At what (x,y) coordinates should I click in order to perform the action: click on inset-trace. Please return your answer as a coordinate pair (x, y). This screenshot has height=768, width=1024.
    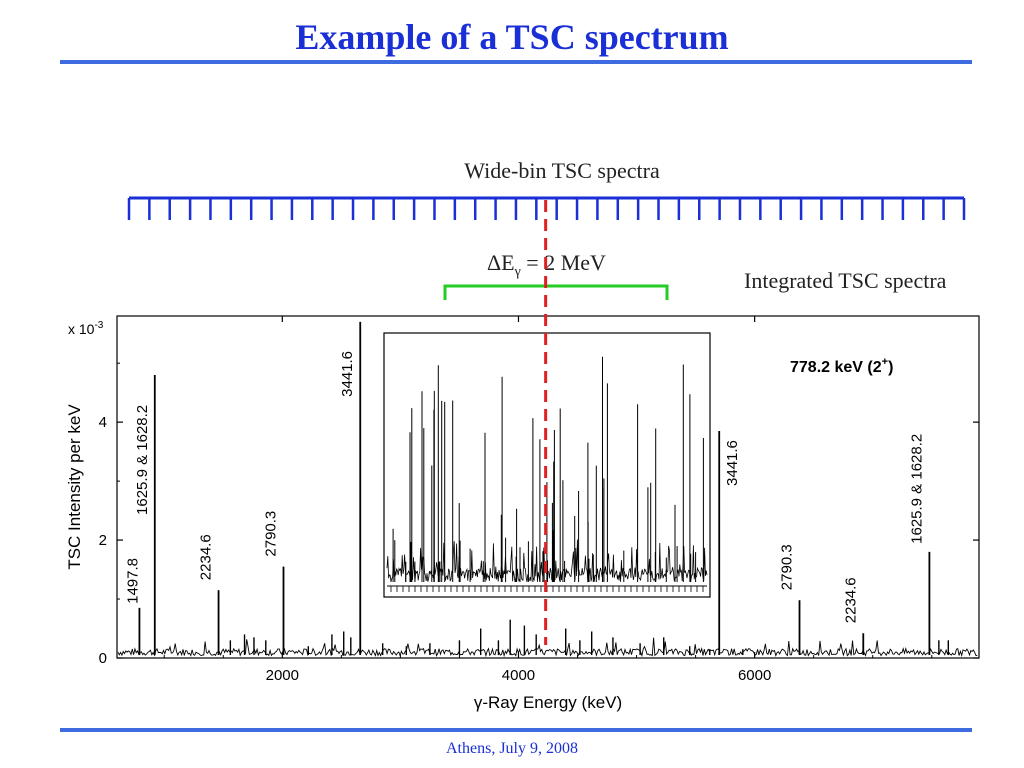
    Looking at the image, I should click on (547, 474).